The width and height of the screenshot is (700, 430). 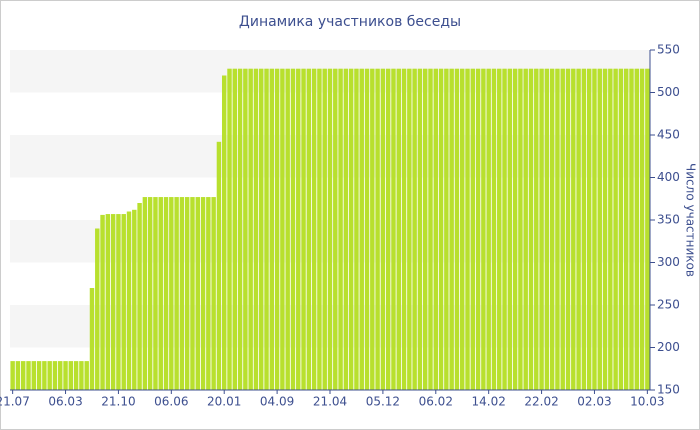 I want to click on x-tick-label: 10.03, so click(x=647, y=402).